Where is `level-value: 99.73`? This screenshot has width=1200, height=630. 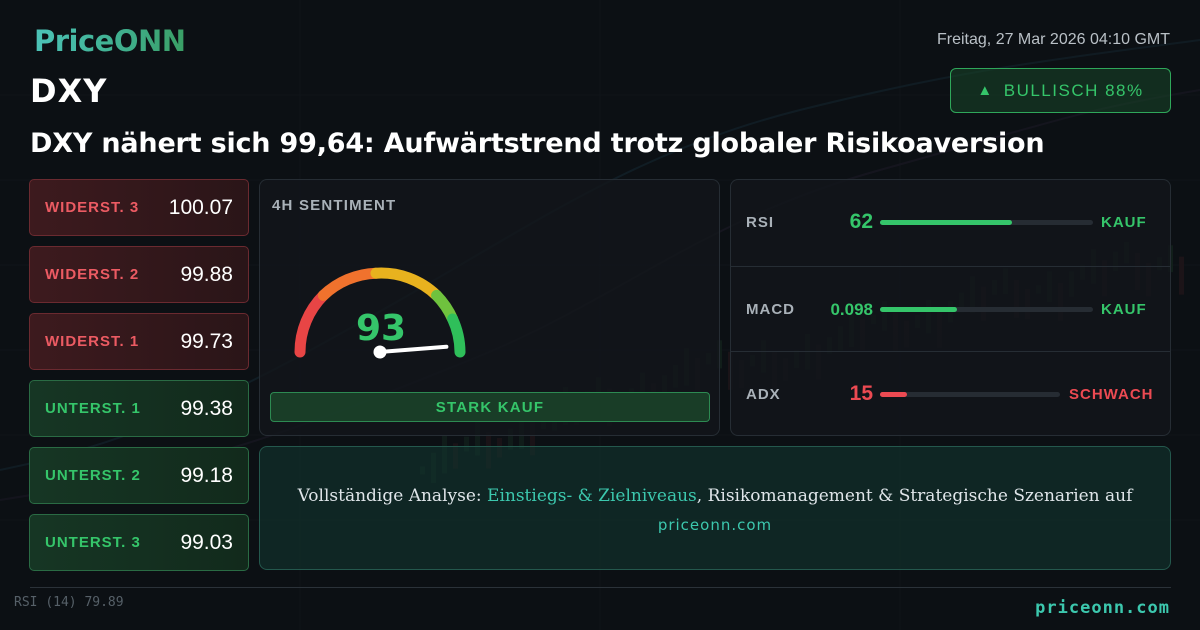
level-value: 99.73 is located at coordinates (206, 341).